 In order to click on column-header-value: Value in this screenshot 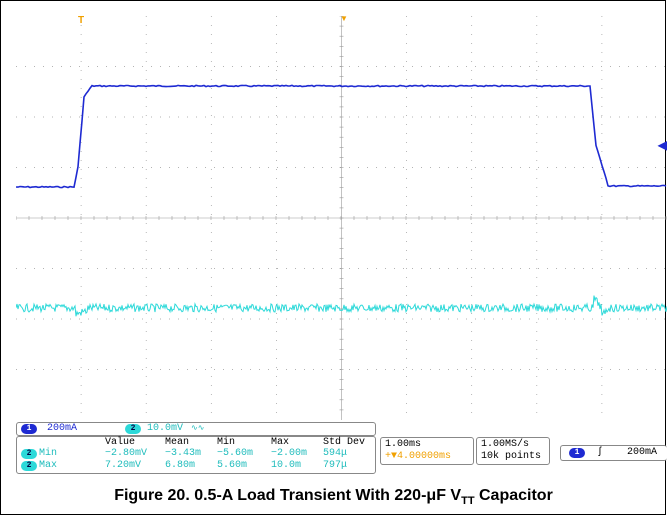, I will do `click(120, 442)`.